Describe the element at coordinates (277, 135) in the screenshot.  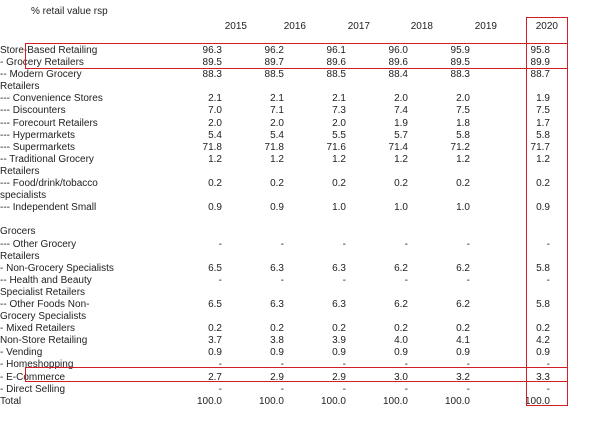
I see `value-cell: 5.4` at that location.